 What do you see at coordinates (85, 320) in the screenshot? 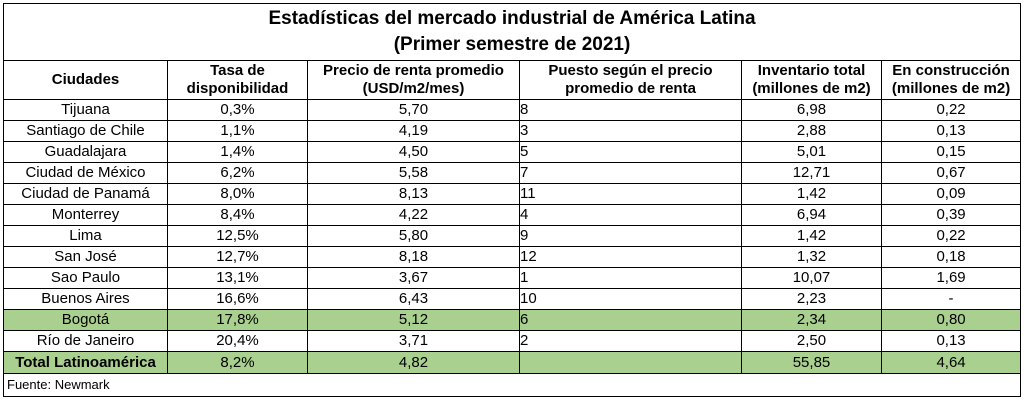
I see `city-cell: Bogotá` at bounding box center [85, 320].